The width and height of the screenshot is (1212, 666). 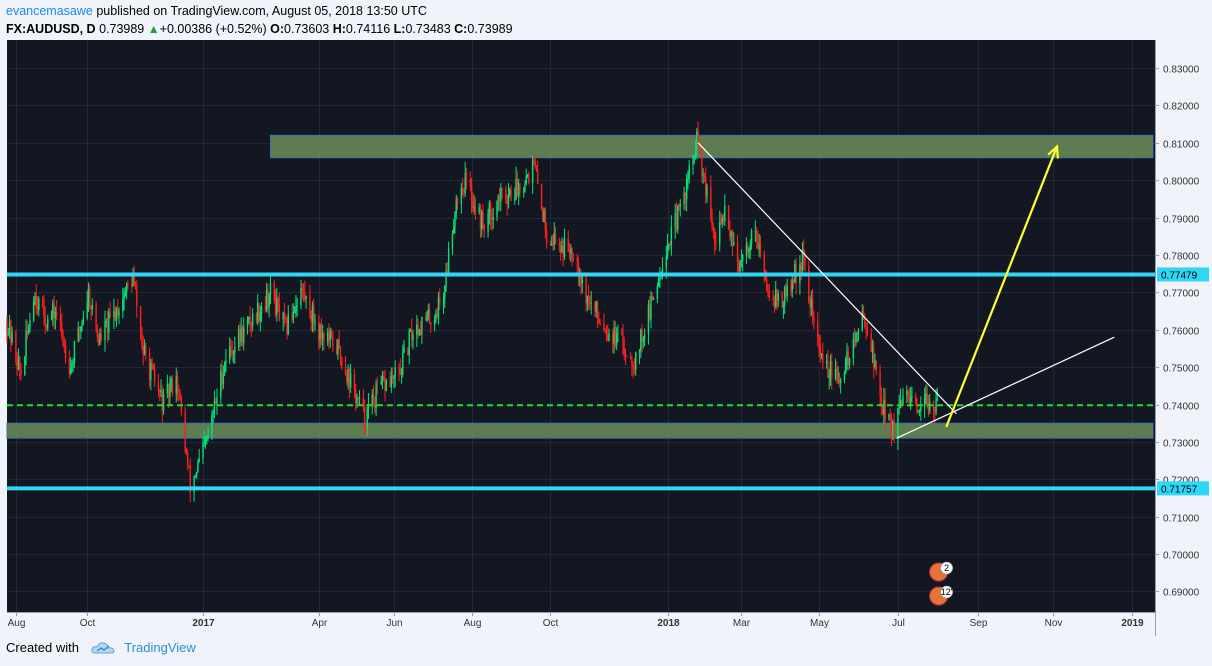 I want to click on symbol-label: FX:AUDUSD, D, so click(x=51, y=29).